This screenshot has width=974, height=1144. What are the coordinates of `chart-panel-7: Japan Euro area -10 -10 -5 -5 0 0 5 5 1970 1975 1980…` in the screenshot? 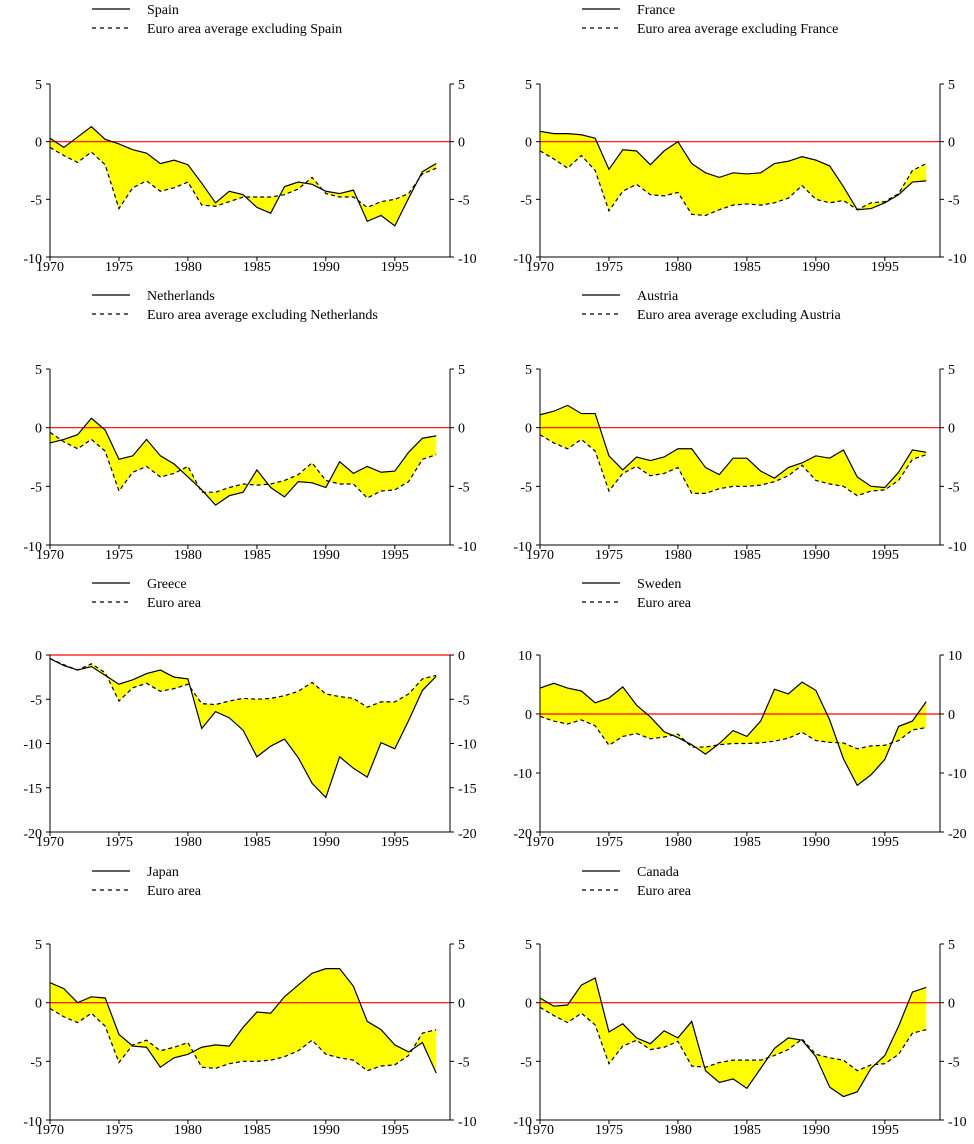 It's located at (249, 1001).